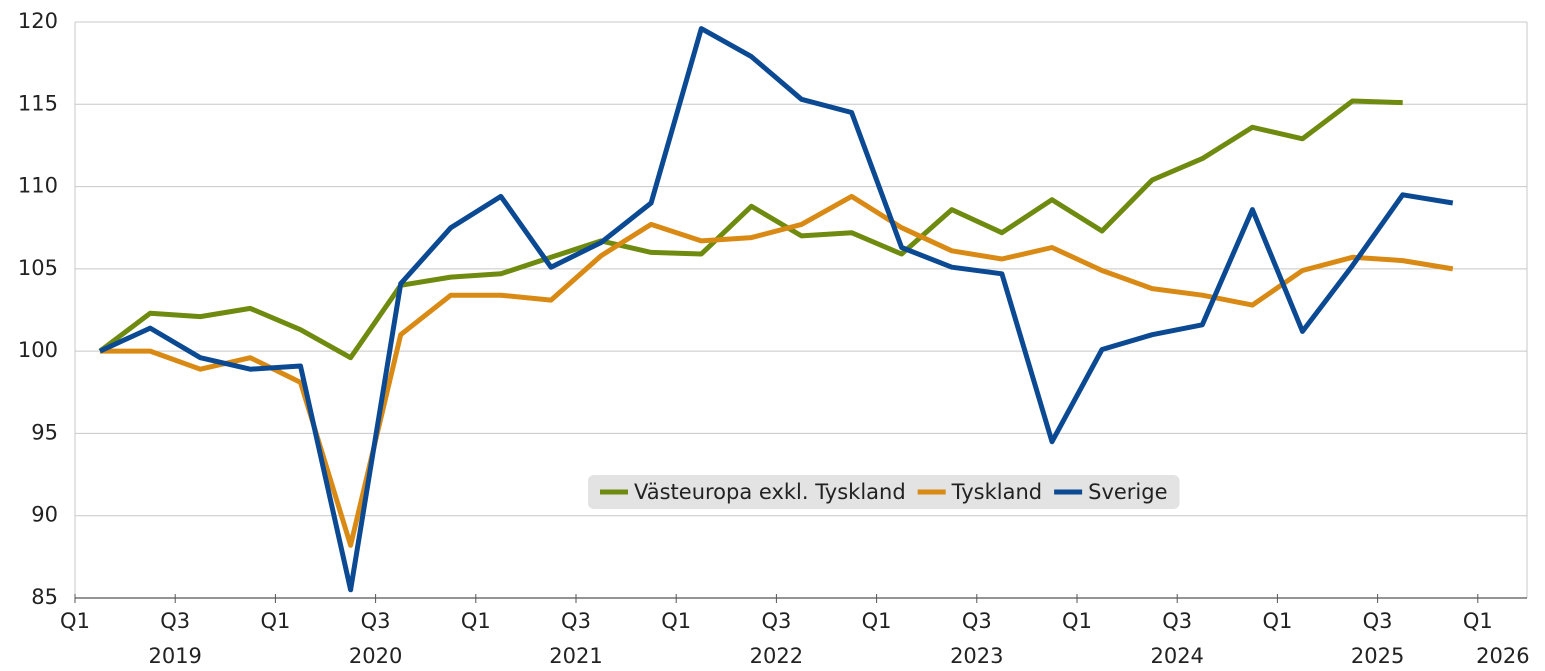 Image resolution: width=1545 pixels, height=671 pixels. I want to click on year-label: 2021, so click(575, 656).